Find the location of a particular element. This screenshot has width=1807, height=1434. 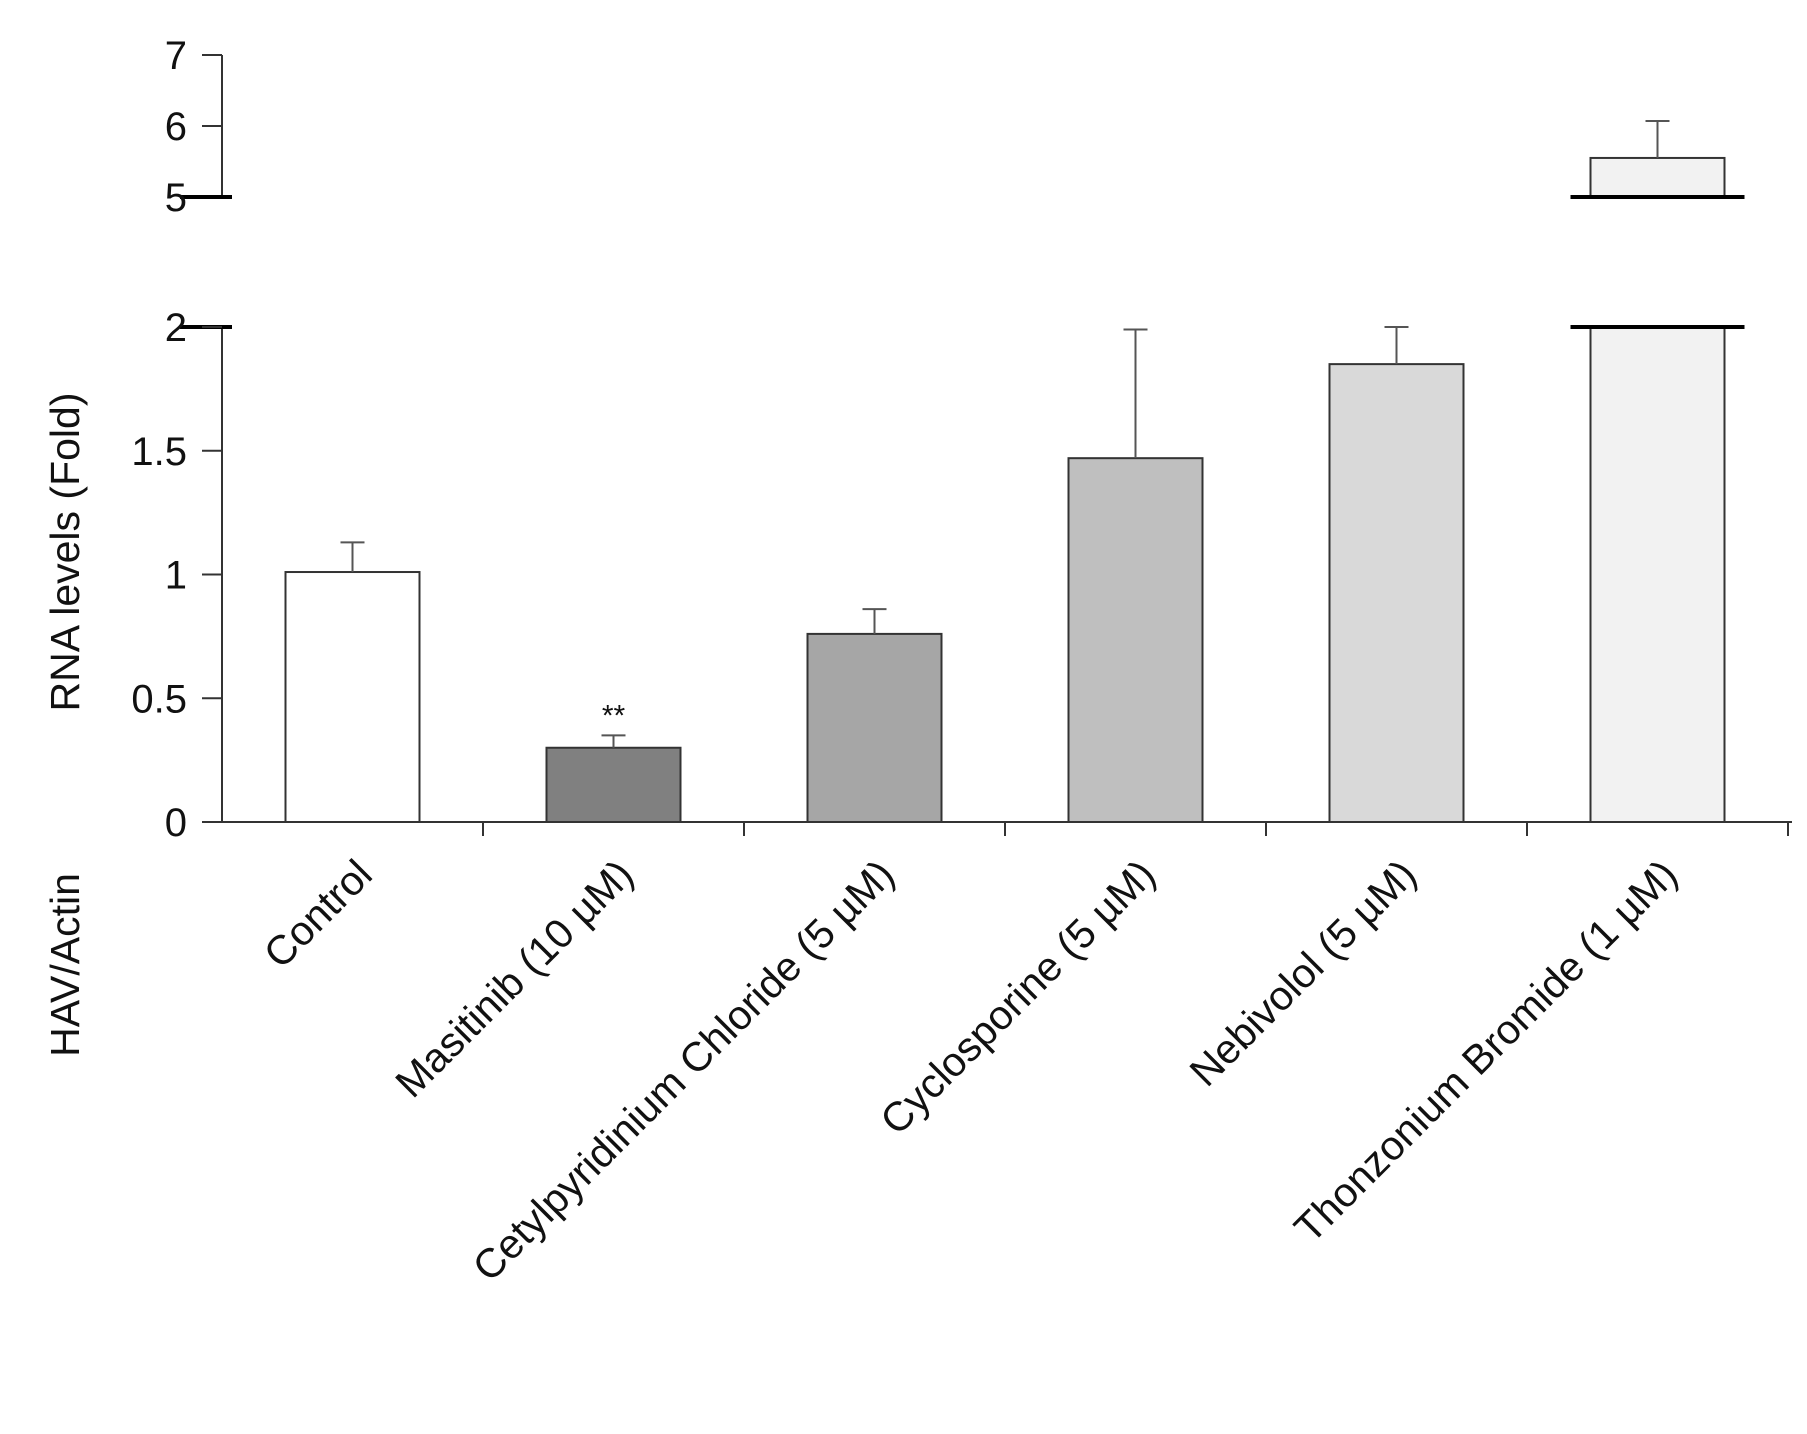

category-label: Cyclosporine (5 µM) is located at coordinates (1017, 997).